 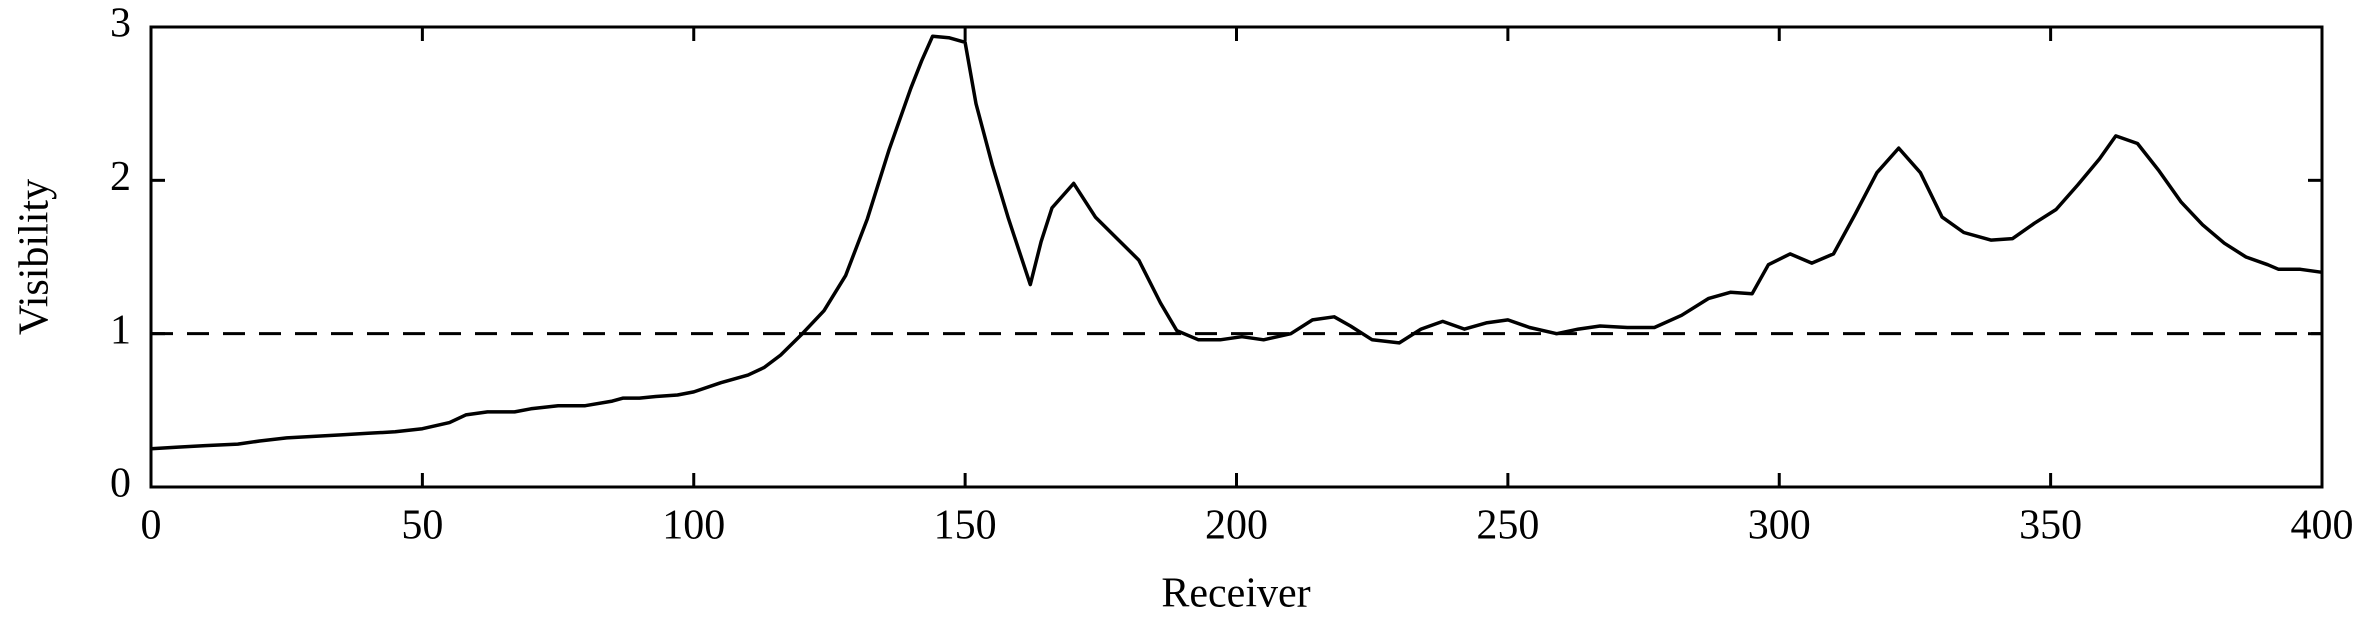 I want to click on x-tick-label: 250, so click(x=1507, y=526).